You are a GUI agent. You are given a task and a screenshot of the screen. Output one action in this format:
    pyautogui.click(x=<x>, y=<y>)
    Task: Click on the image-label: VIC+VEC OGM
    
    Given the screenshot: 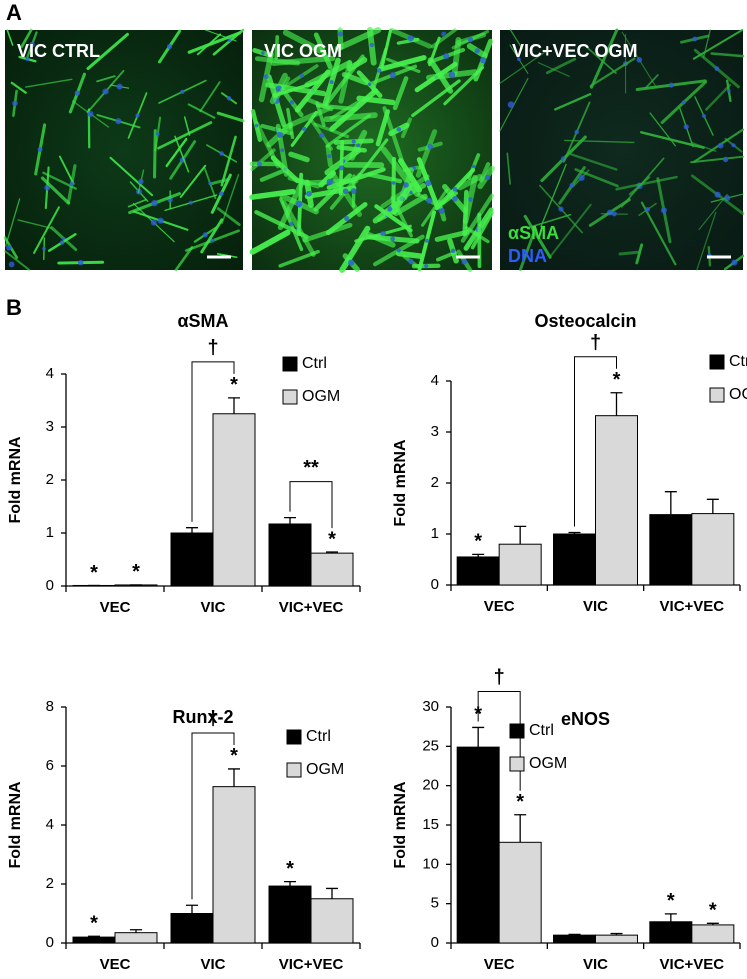 What is the action you would take?
    pyautogui.click(x=575, y=51)
    